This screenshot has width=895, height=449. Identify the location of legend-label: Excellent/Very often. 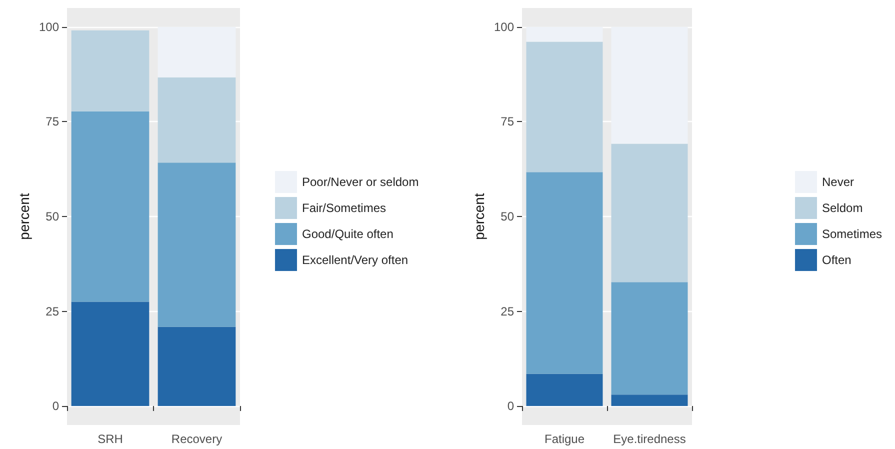
(355, 260).